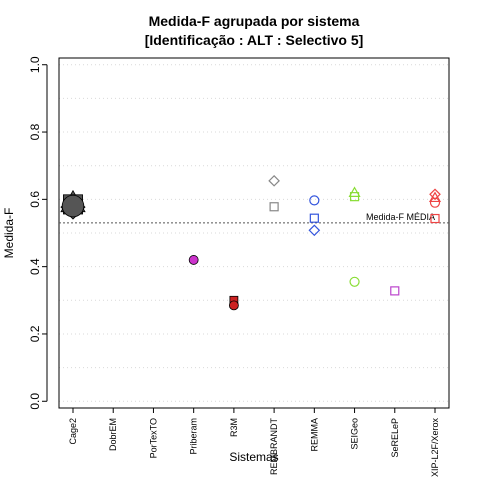 Image resolution: width=480 pixels, height=480 pixels. What do you see at coordinates (113, 434) in the screenshot?
I see `x-tick-label: DobrEM` at bounding box center [113, 434].